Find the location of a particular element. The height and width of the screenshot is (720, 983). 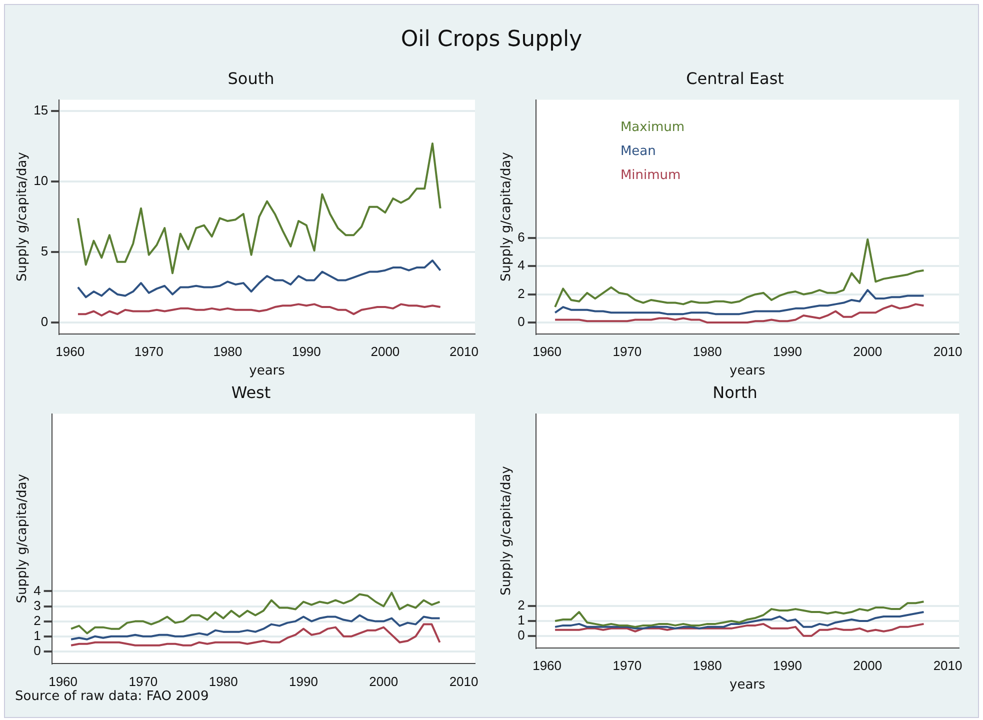

text: Maximum is located at coordinates (652, 128).